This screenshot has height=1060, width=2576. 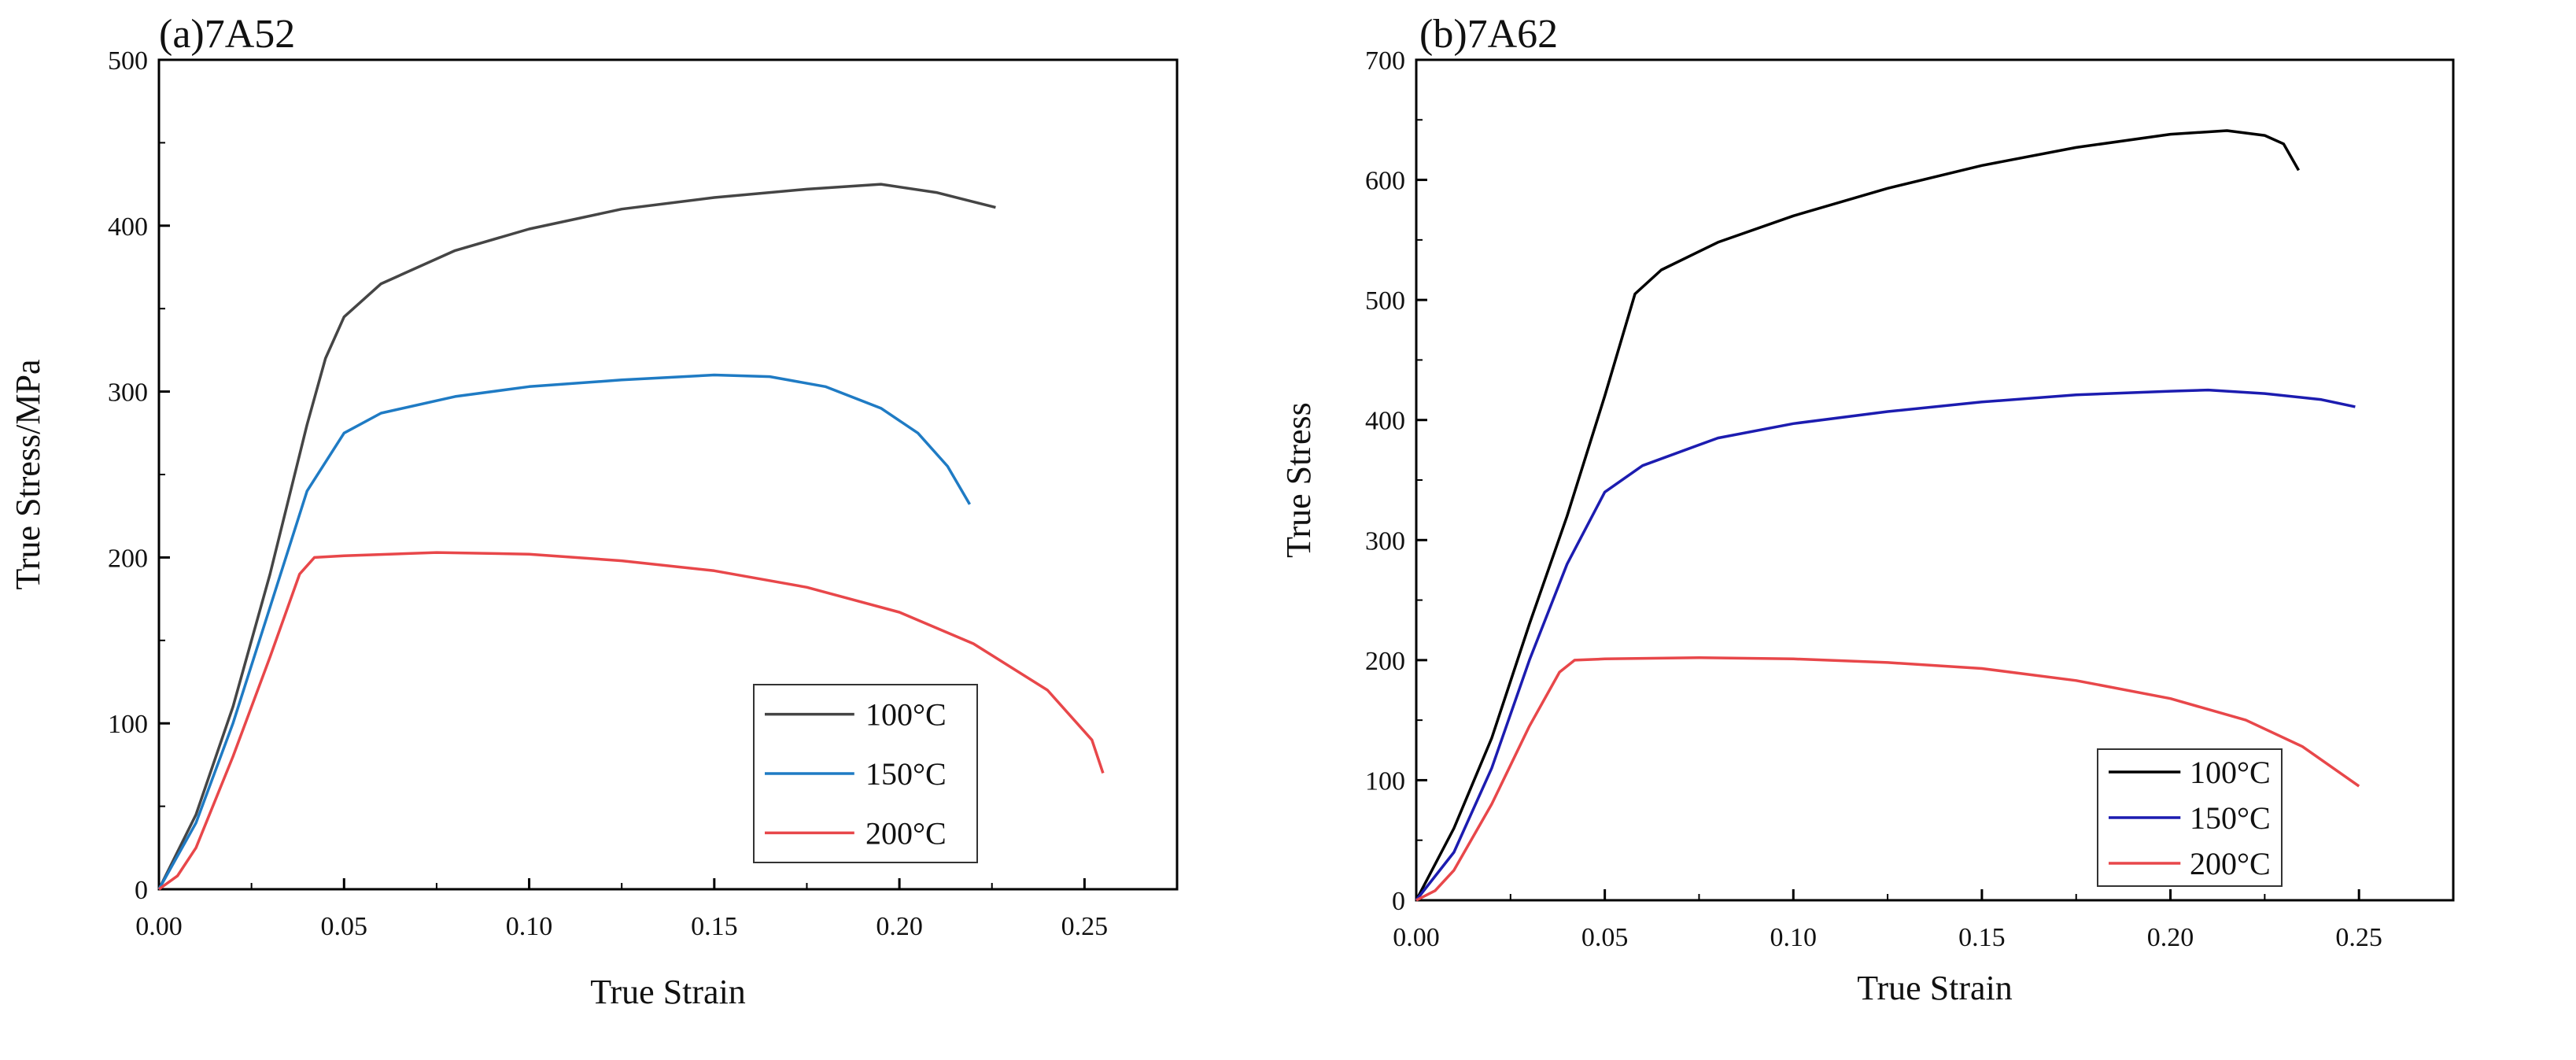 I want to click on y-axis-label: True Stress, so click(x=1298, y=480).